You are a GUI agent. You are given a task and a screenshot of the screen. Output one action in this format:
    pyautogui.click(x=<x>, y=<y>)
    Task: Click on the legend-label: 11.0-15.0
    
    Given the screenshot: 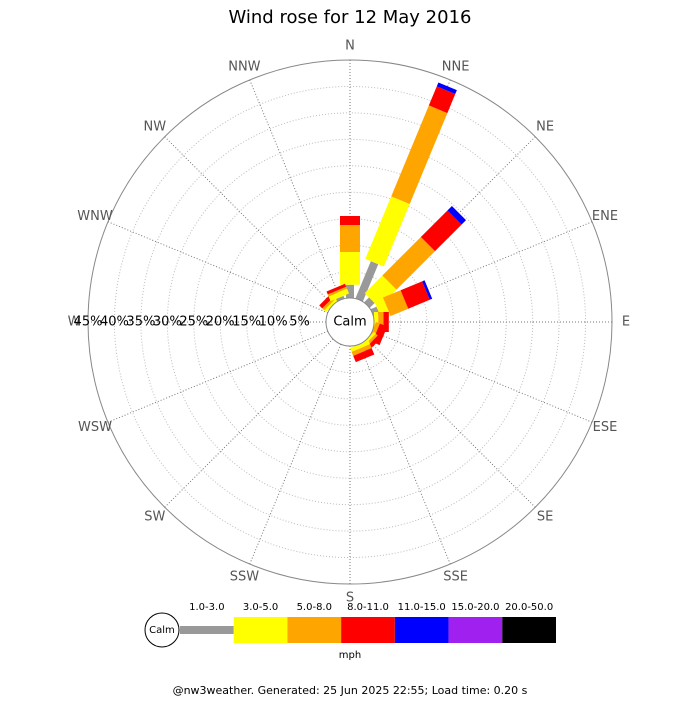 What is the action you would take?
    pyautogui.click(x=422, y=607)
    